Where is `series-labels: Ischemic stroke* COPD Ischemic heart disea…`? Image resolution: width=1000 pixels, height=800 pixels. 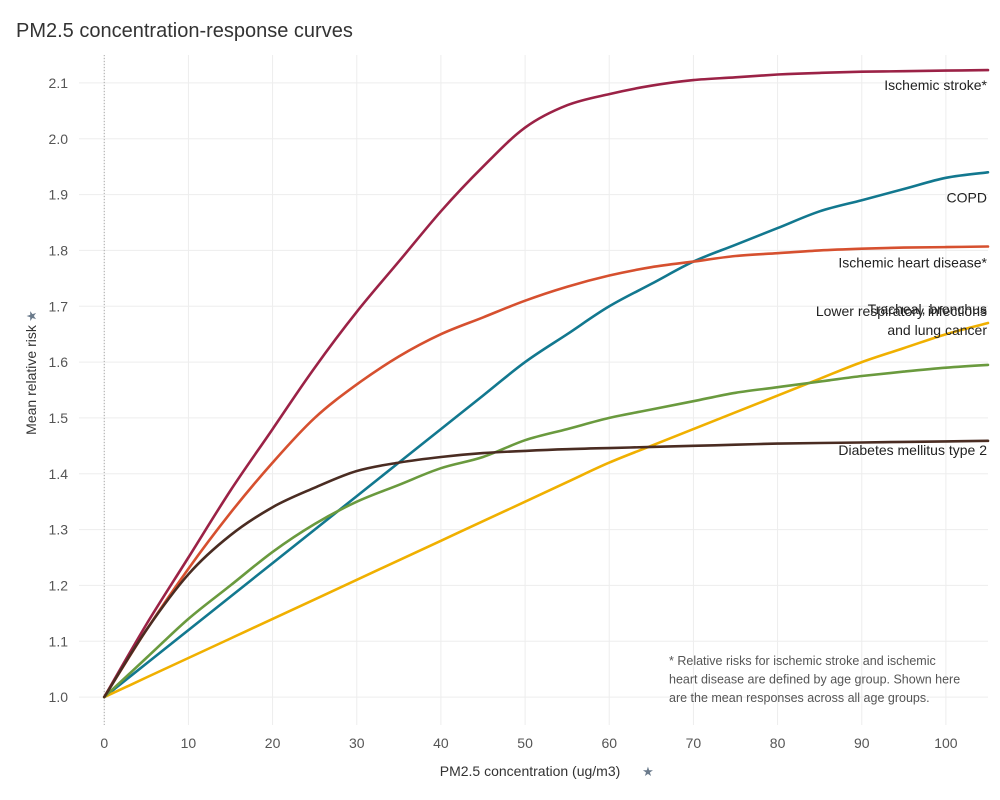
series-labels: Ischemic stroke* COPD Ischemic heart disea… is located at coordinates (902, 267).